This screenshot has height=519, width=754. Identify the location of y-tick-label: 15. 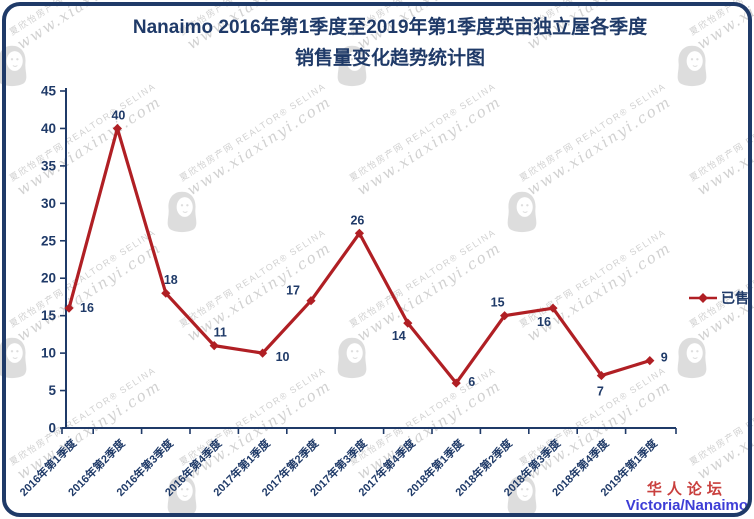
(49, 315).